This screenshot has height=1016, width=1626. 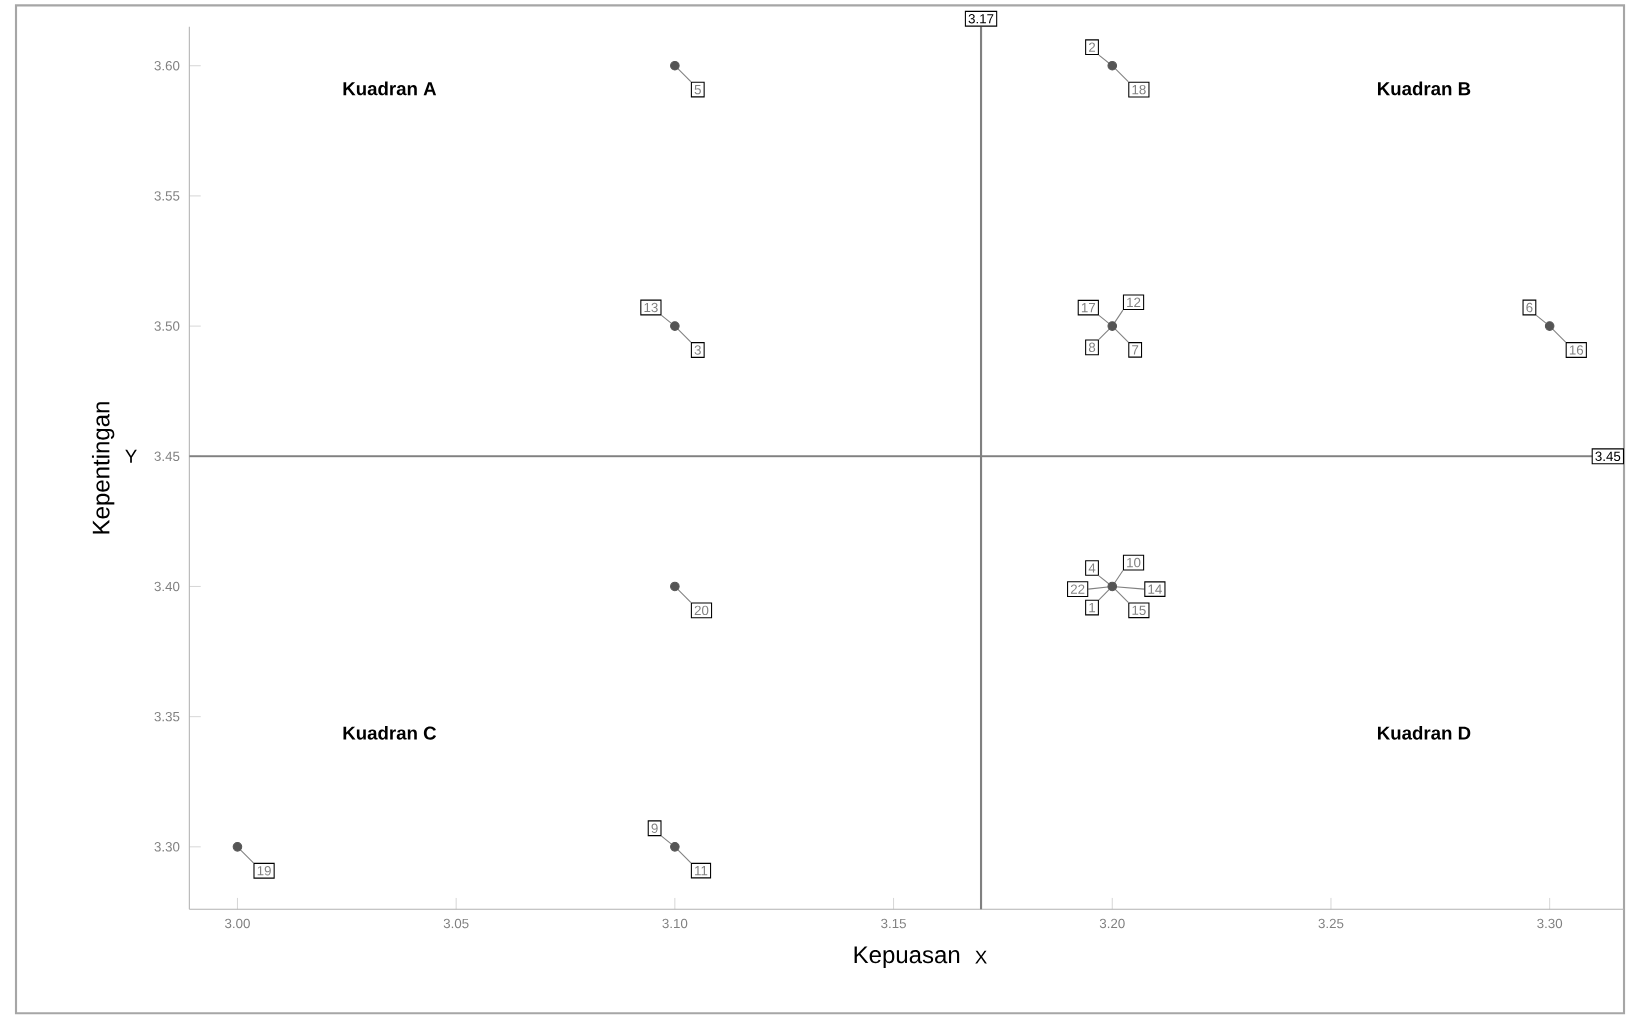 I want to click on annotation: Kuadran C, so click(x=390, y=732).